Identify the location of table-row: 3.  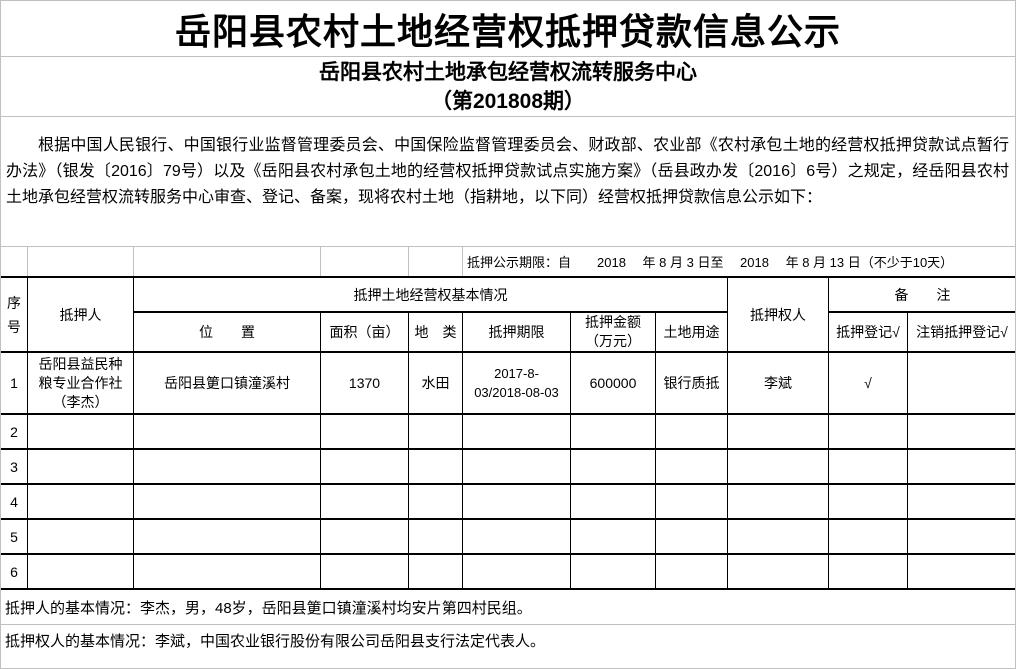
(508, 466).